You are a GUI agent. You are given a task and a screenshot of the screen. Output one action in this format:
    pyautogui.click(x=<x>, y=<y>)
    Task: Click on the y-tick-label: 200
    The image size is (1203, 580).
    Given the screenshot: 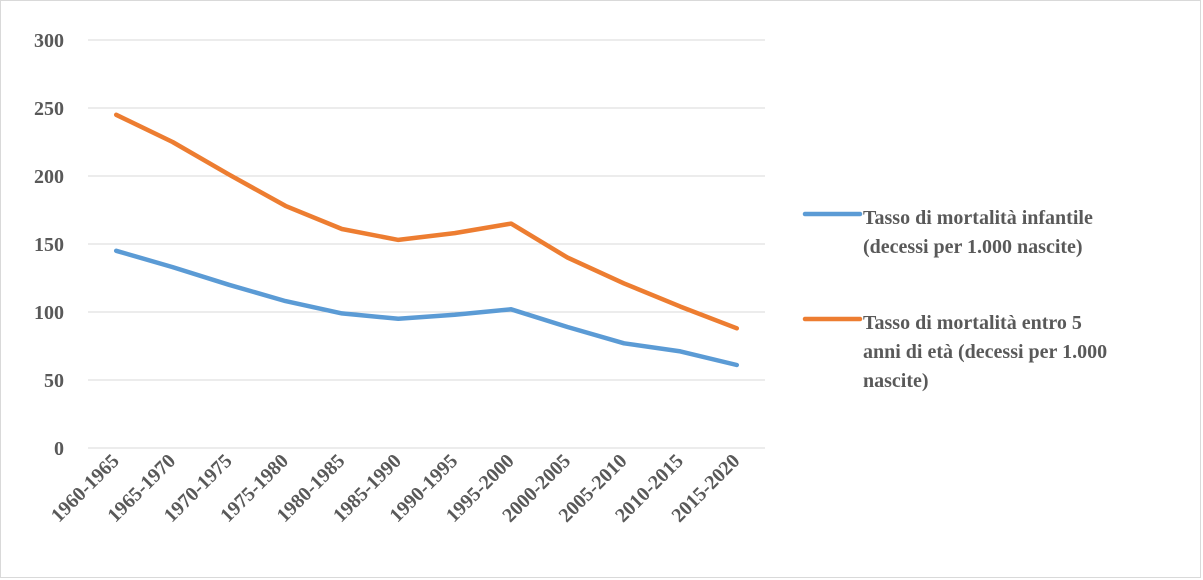 What is the action you would take?
    pyautogui.click(x=49, y=177)
    